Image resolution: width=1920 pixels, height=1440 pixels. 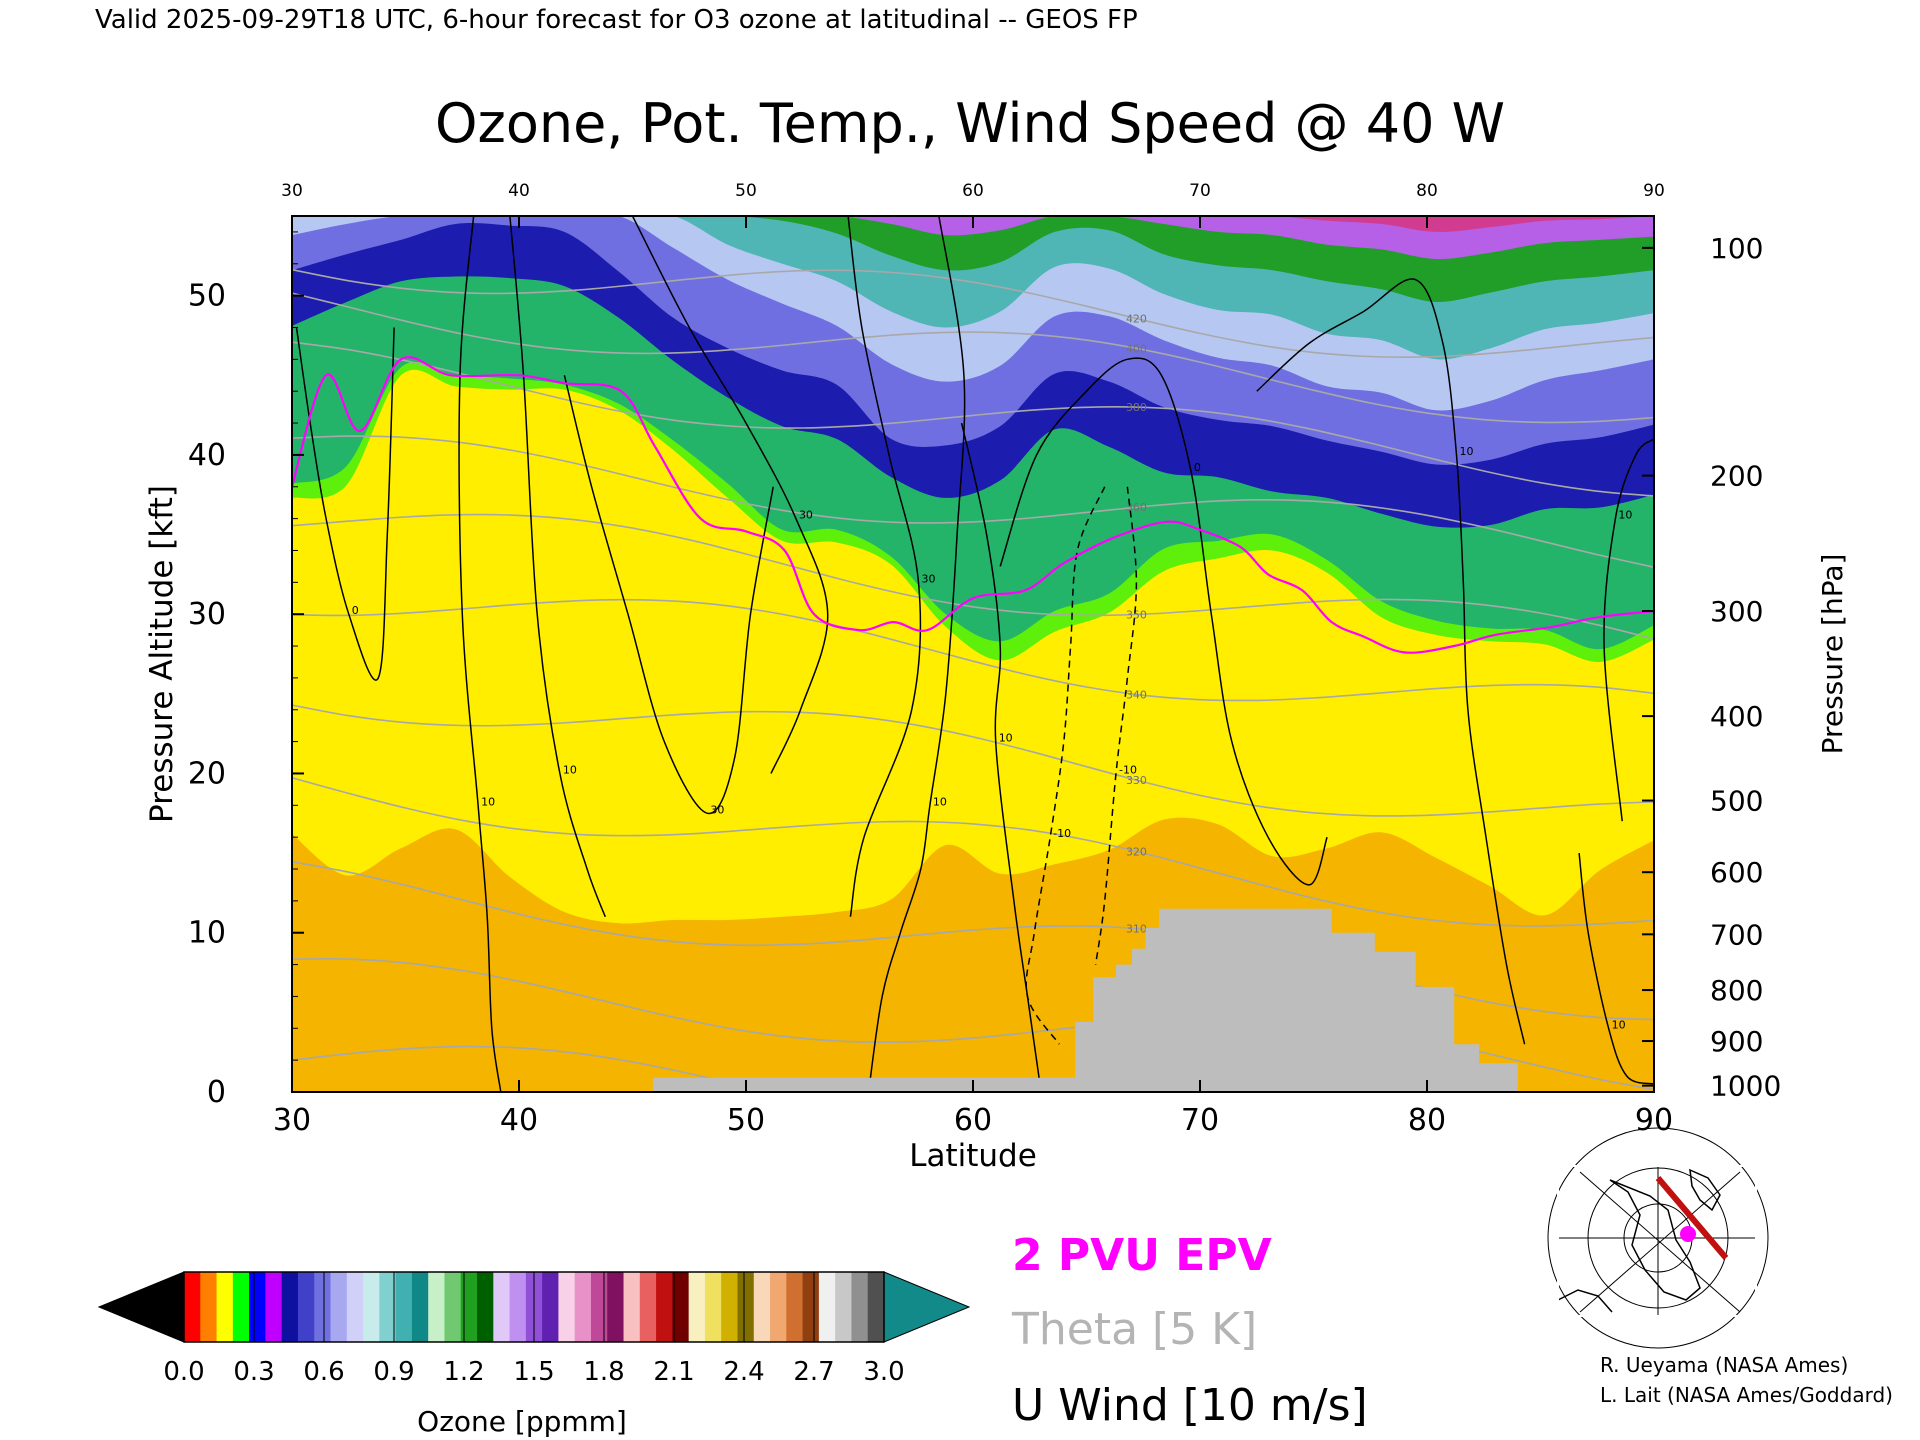 I want to click on location-marker, so click(x=1688, y=1234).